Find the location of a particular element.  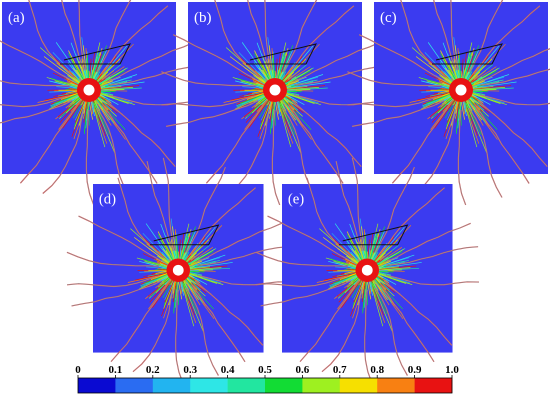

colorbar-label: 0.5 is located at coordinates (265, 370).